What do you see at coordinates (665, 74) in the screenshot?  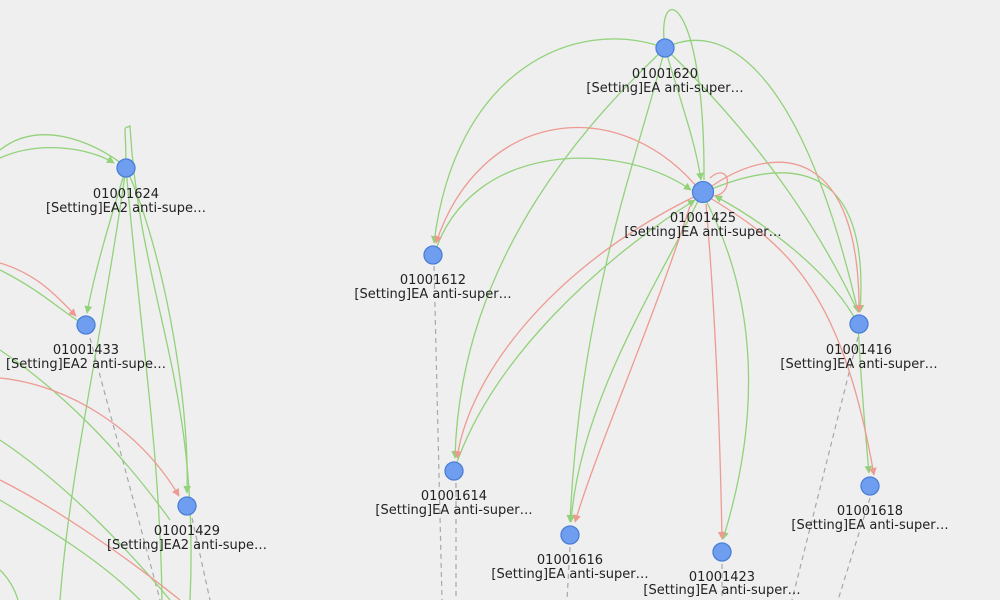 I see `node-id-label: 01001620` at bounding box center [665, 74].